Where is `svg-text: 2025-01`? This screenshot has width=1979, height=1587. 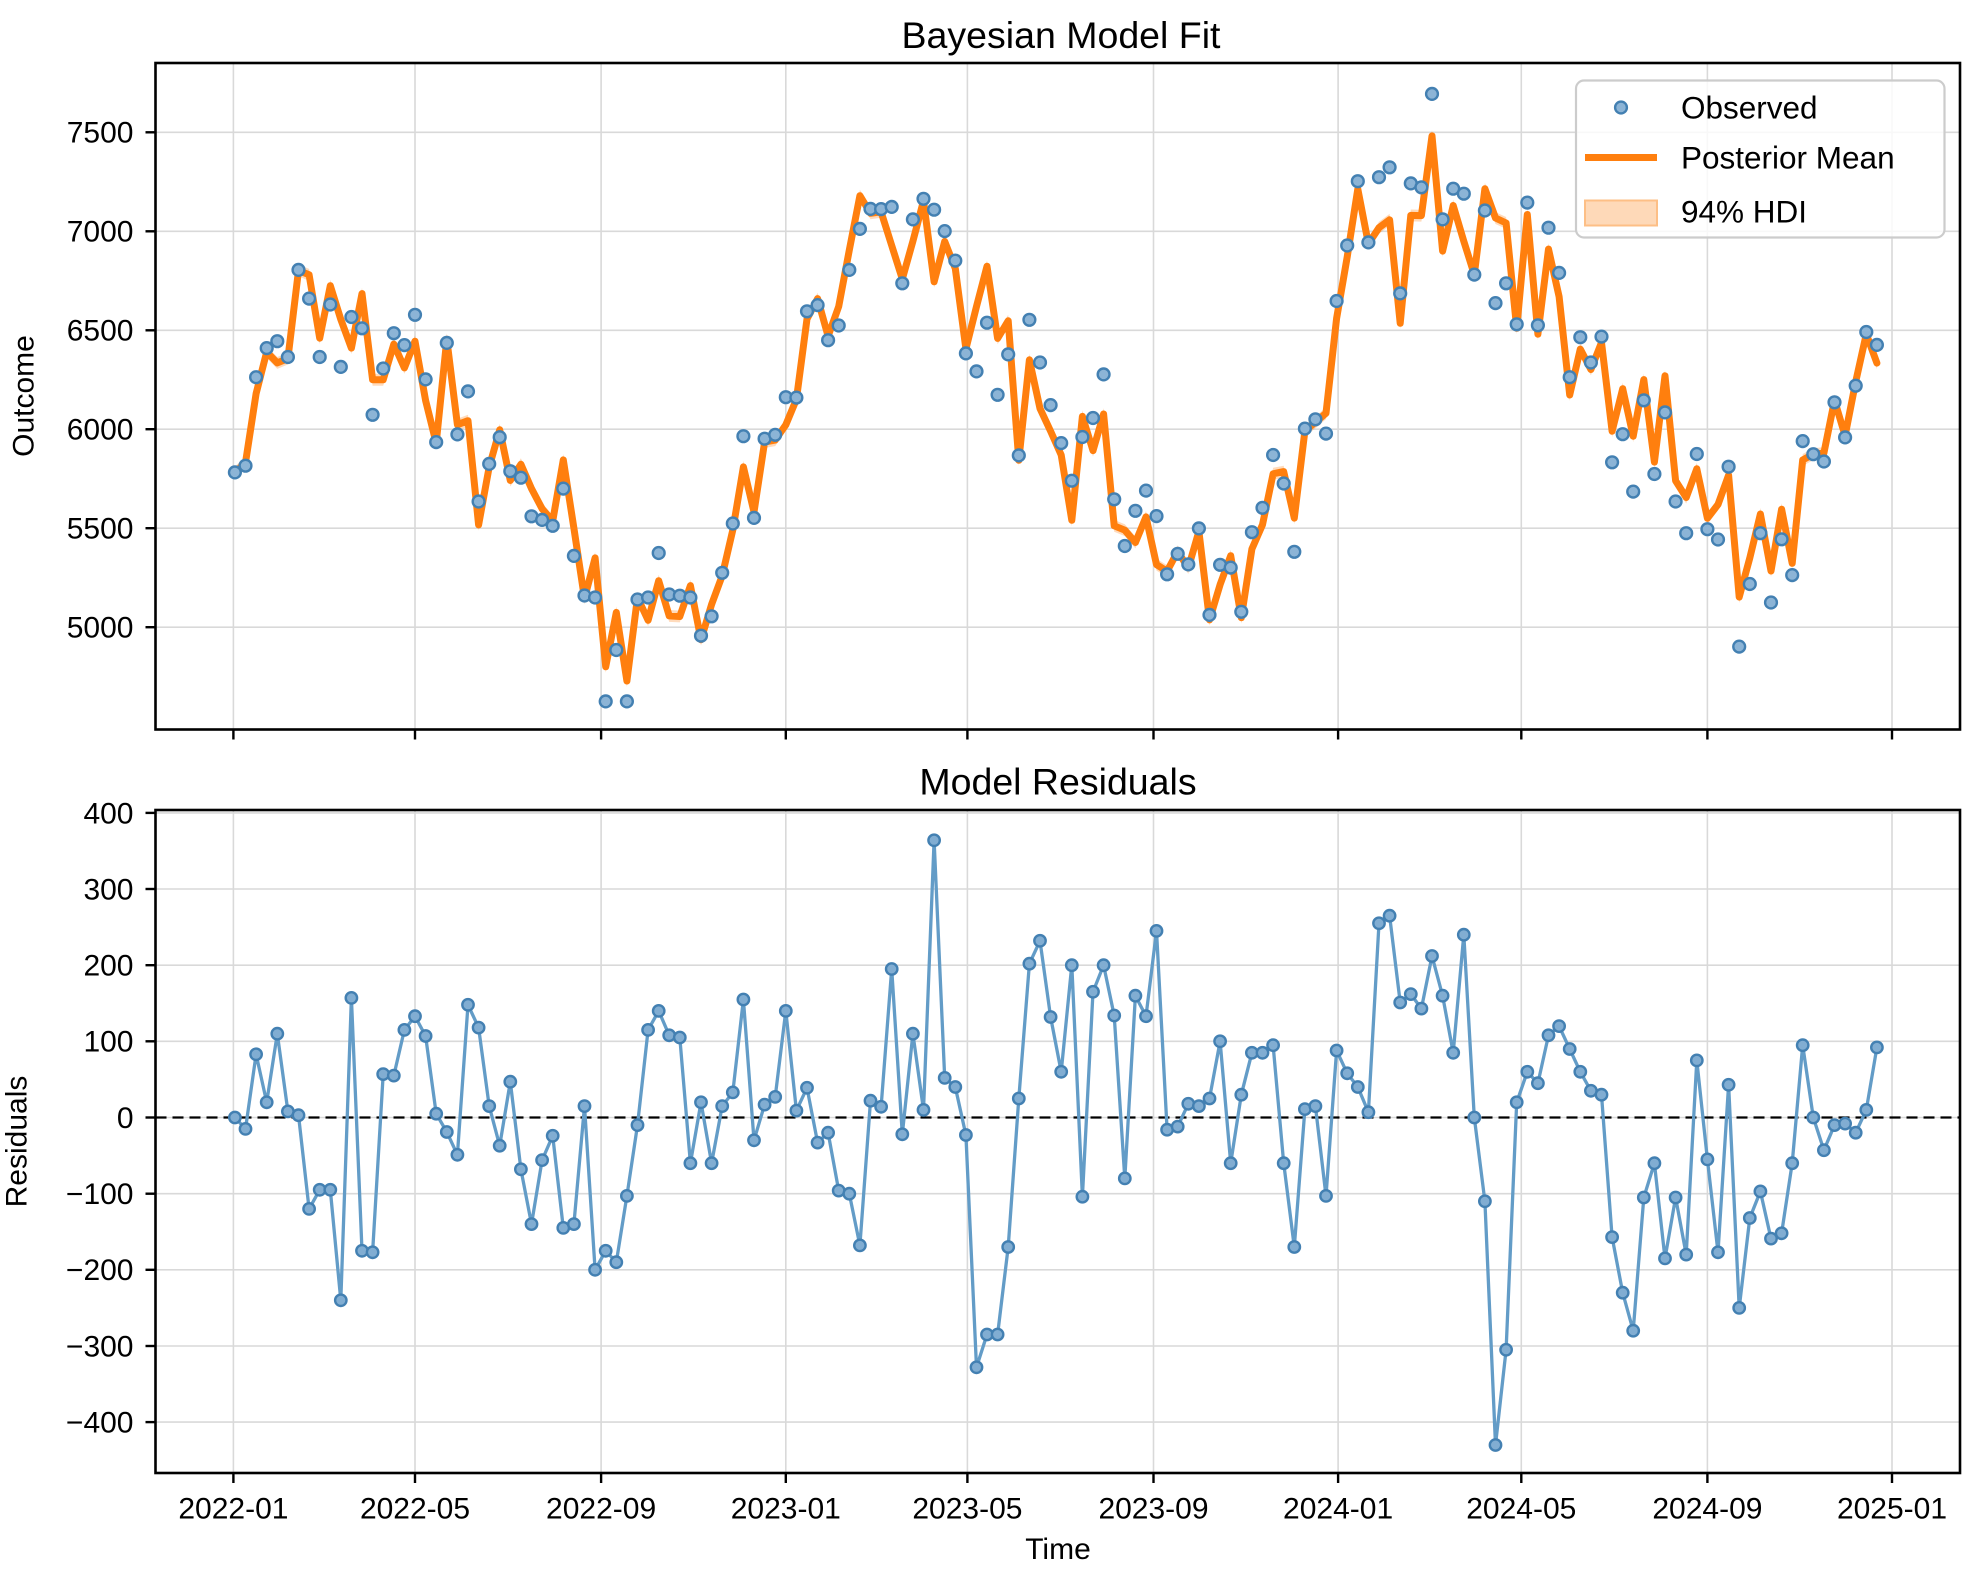
svg-text: 2025-01 is located at coordinates (1892, 1509).